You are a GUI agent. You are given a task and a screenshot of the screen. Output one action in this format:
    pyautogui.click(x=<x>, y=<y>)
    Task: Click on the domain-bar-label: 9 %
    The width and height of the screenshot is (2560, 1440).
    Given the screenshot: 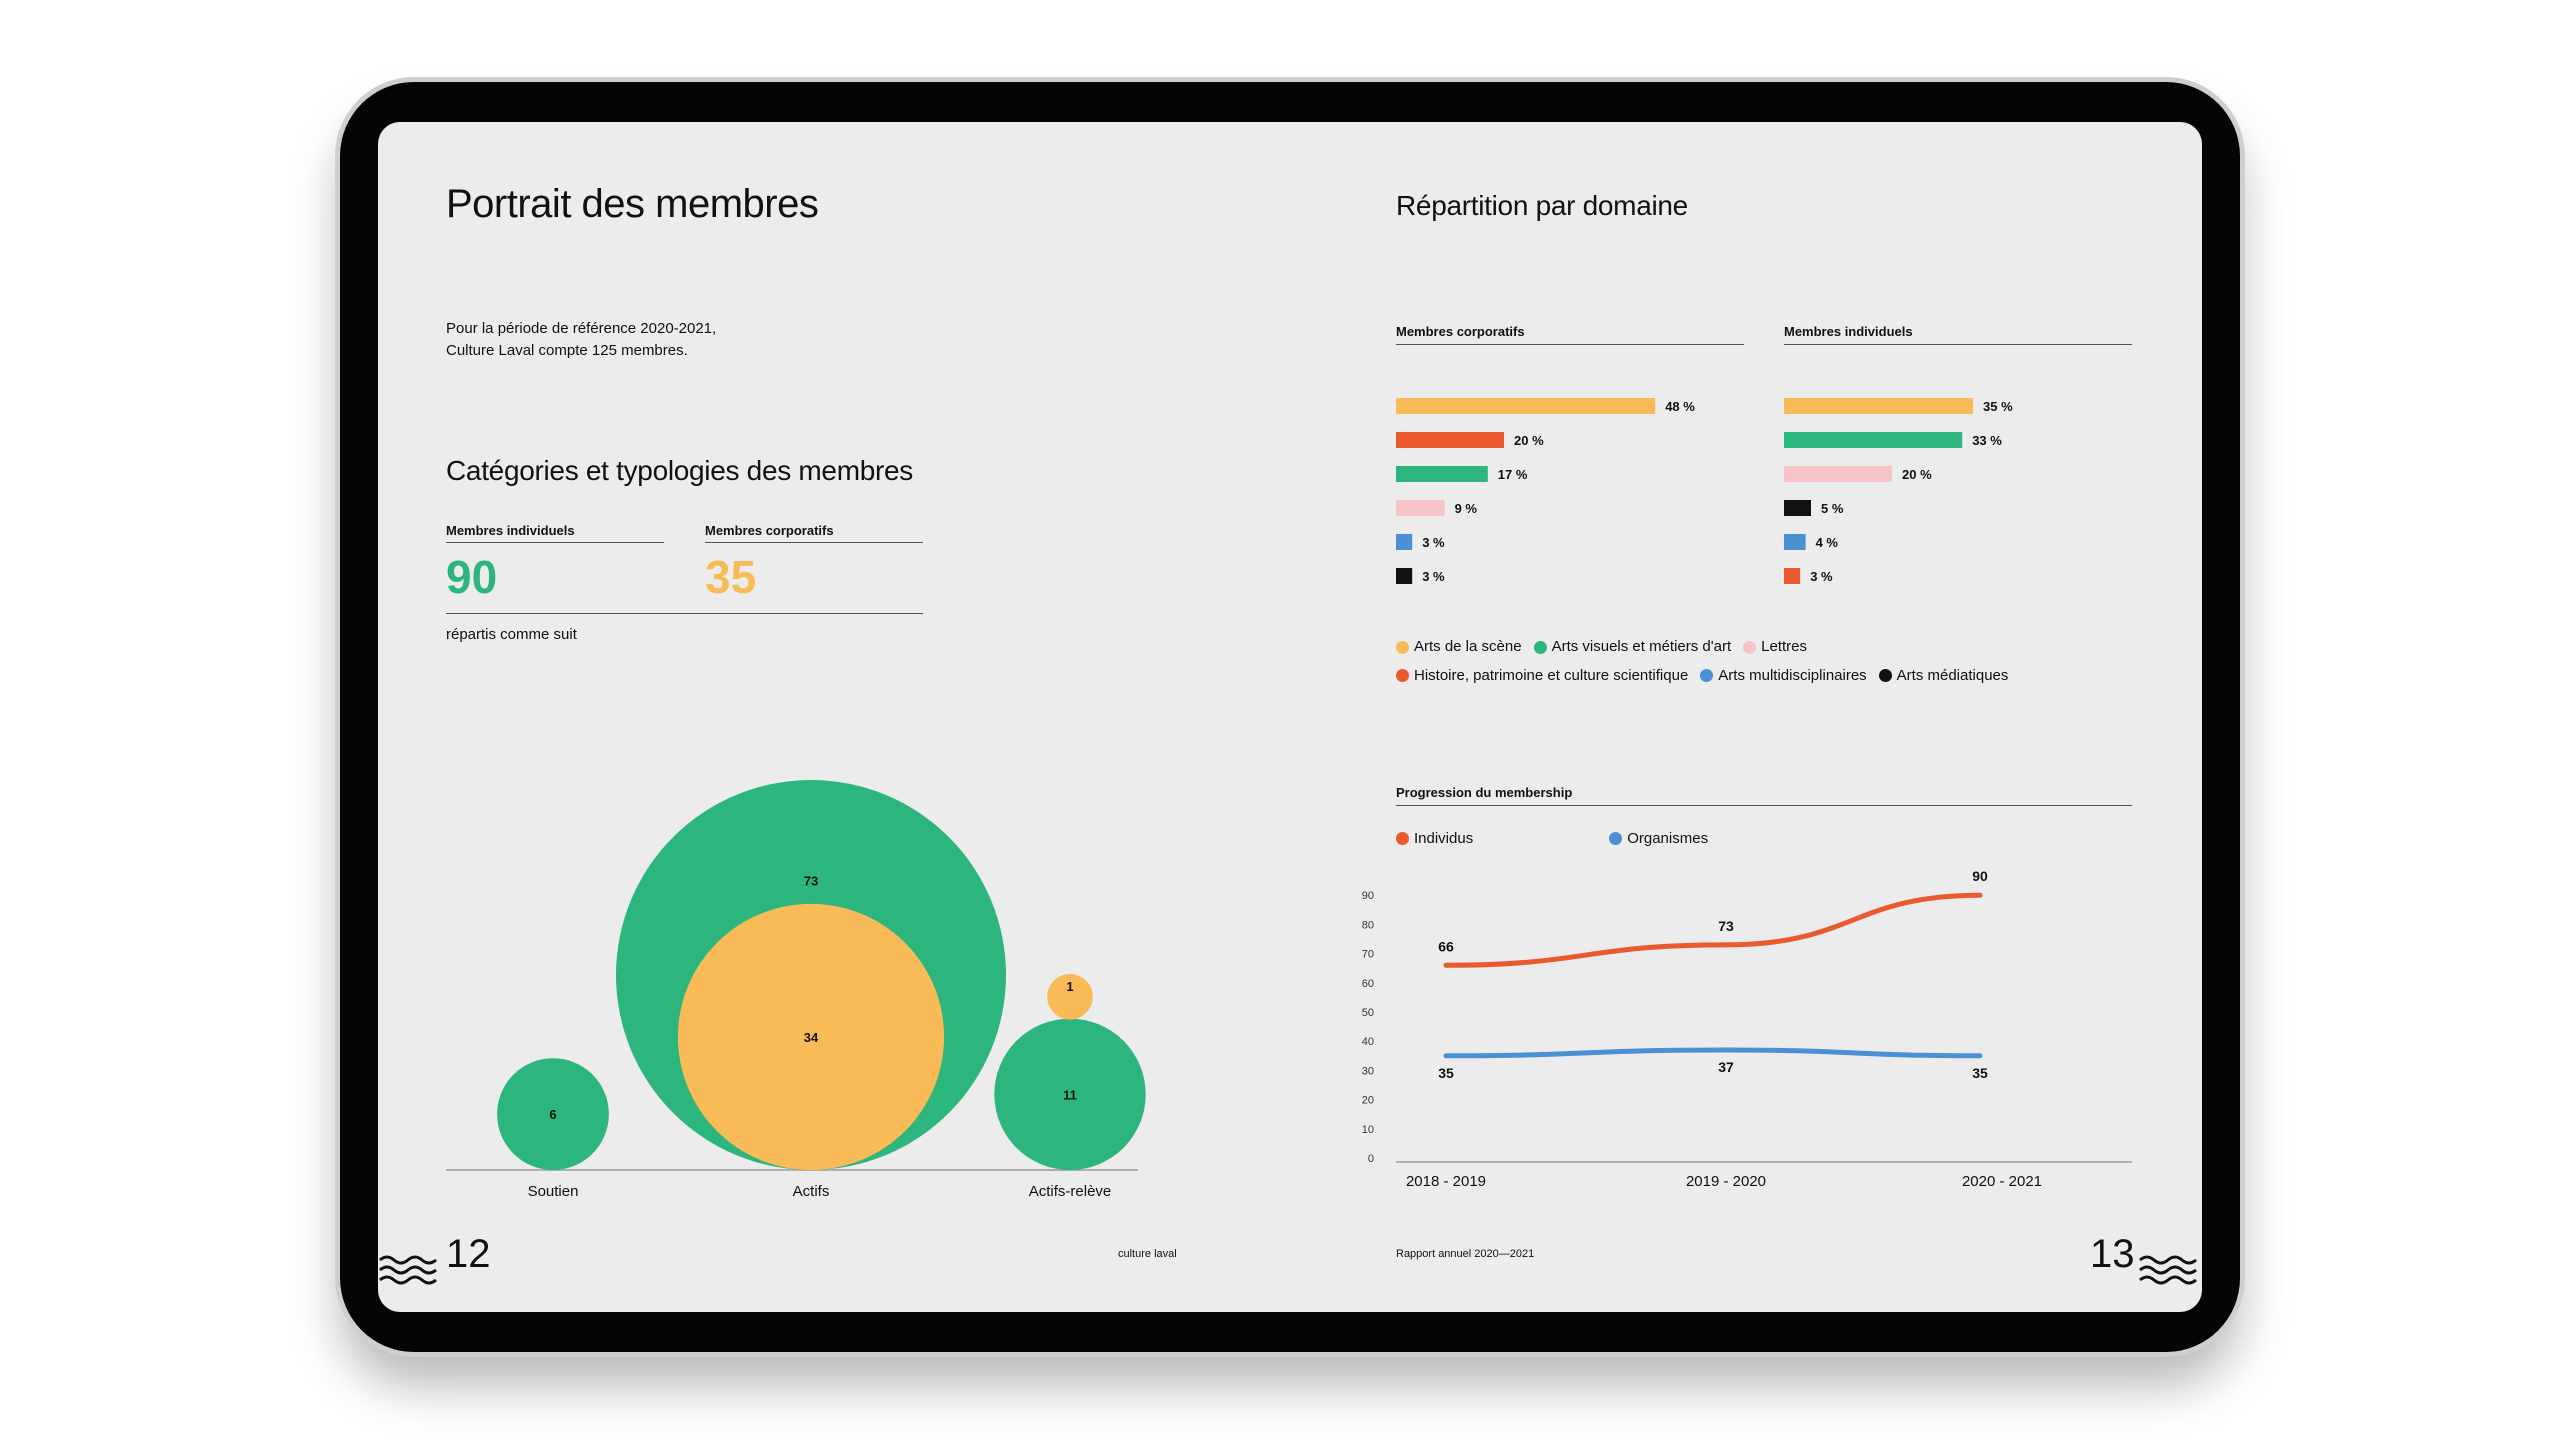 What is the action you would take?
    pyautogui.click(x=1466, y=508)
    